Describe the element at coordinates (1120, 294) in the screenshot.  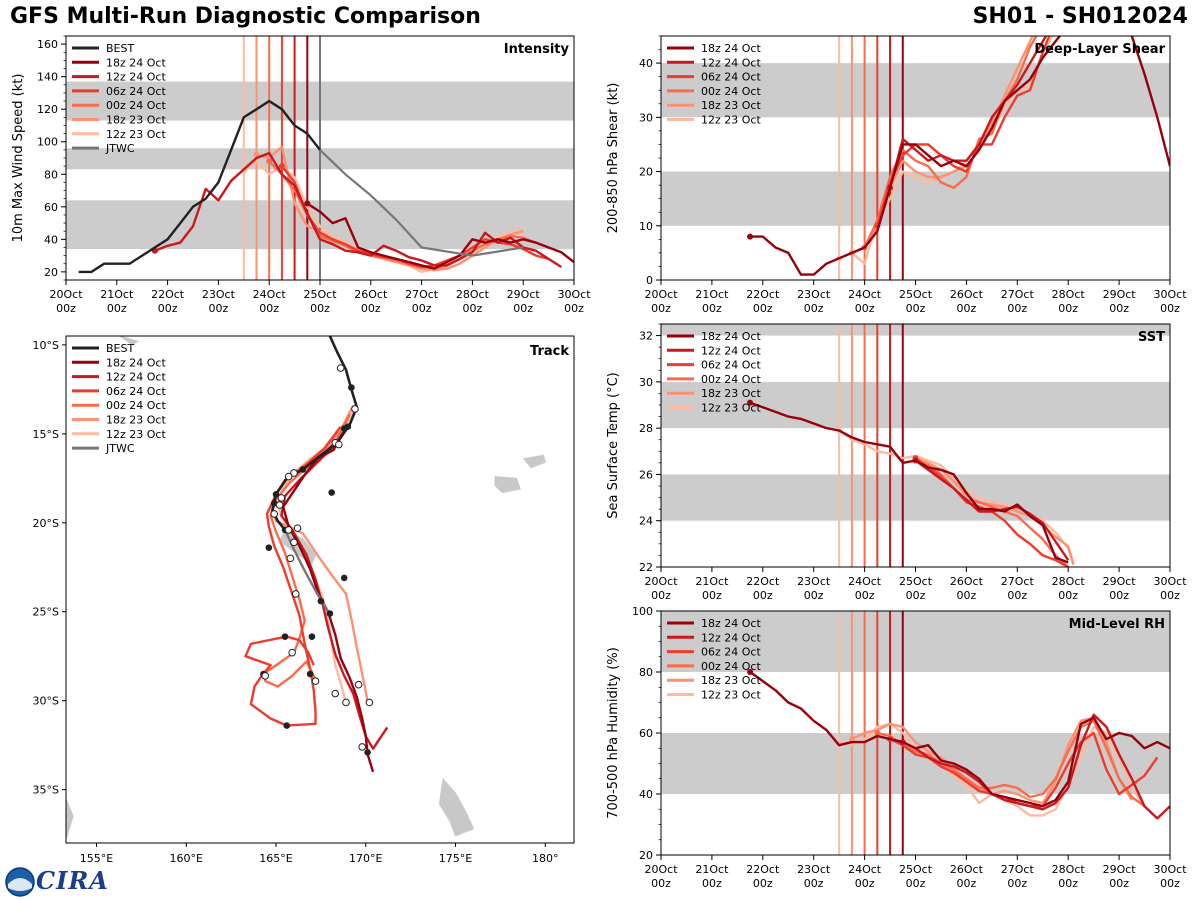
I see `shear-xtick-label: 29Oct` at that location.